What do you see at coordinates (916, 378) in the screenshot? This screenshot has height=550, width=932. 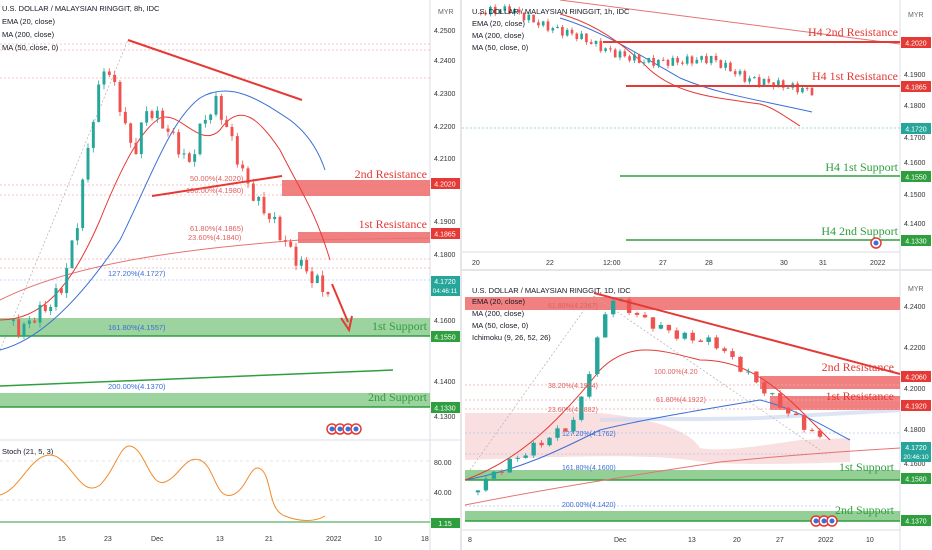 I see `price-badge: 4.2060` at bounding box center [916, 378].